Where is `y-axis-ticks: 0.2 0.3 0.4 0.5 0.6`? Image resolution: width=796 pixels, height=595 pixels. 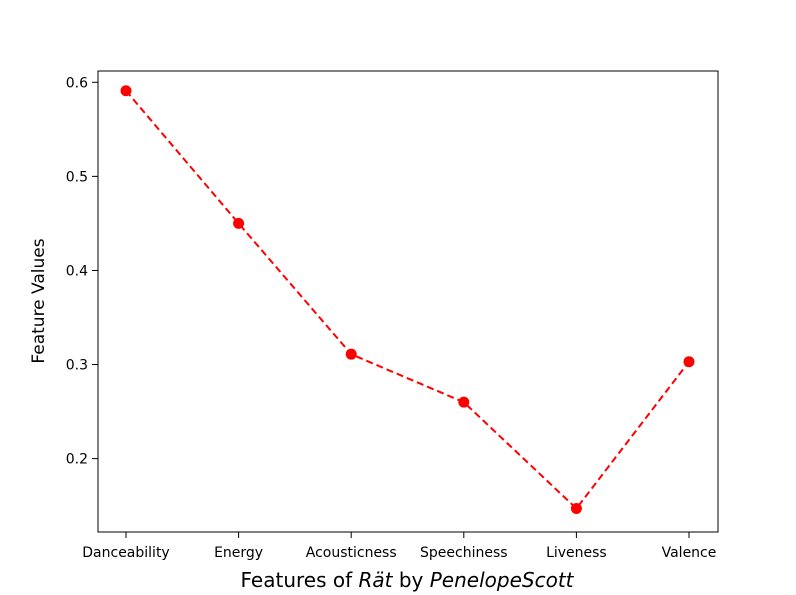
y-axis-ticks: 0.2 0.3 0.4 0.5 0.6 is located at coordinates (82, 271).